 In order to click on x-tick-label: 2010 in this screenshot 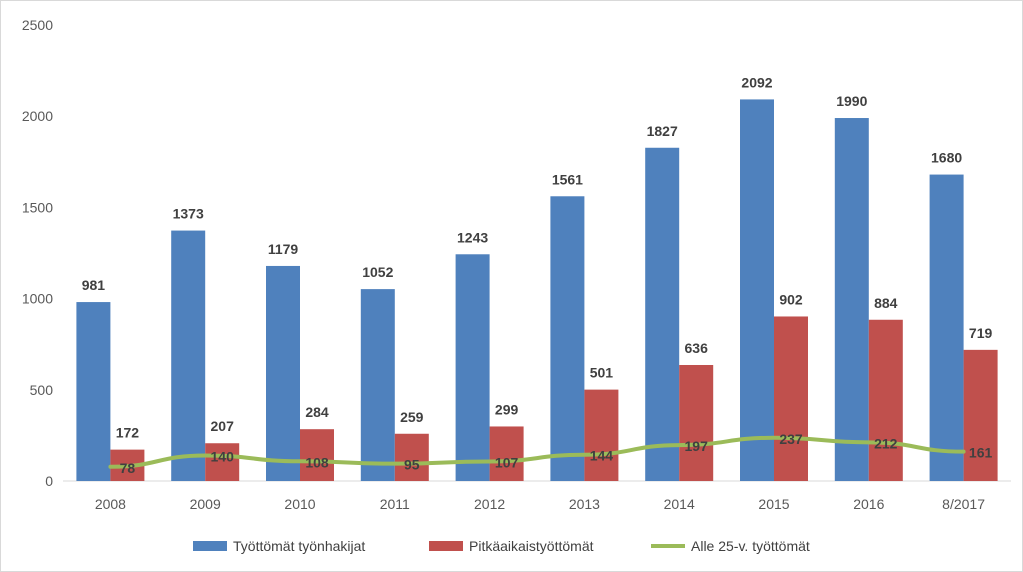, I will do `click(299, 504)`.